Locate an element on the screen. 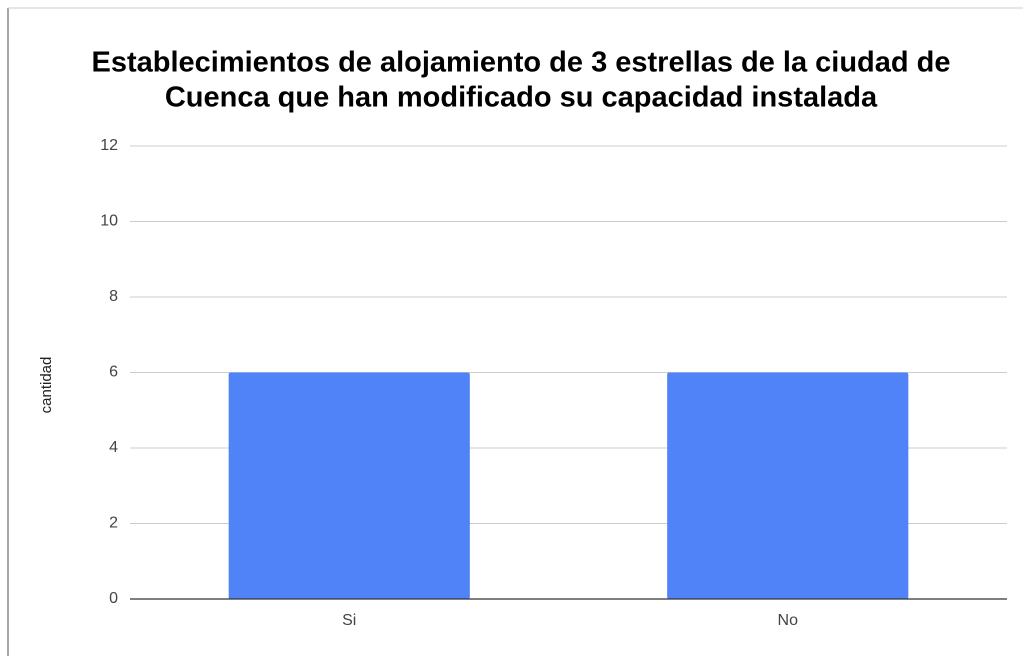  y-tick-label: 2 is located at coordinates (113, 523).